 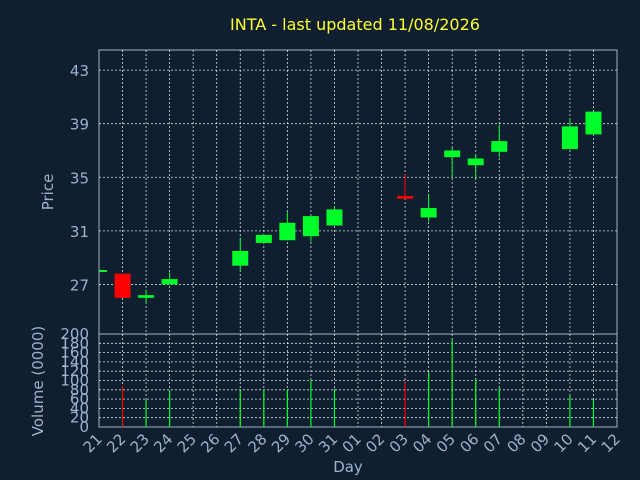 What do you see at coordinates (469, 443) in the screenshot?
I see `x-tick-label: 06` at bounding box center [469, 443].